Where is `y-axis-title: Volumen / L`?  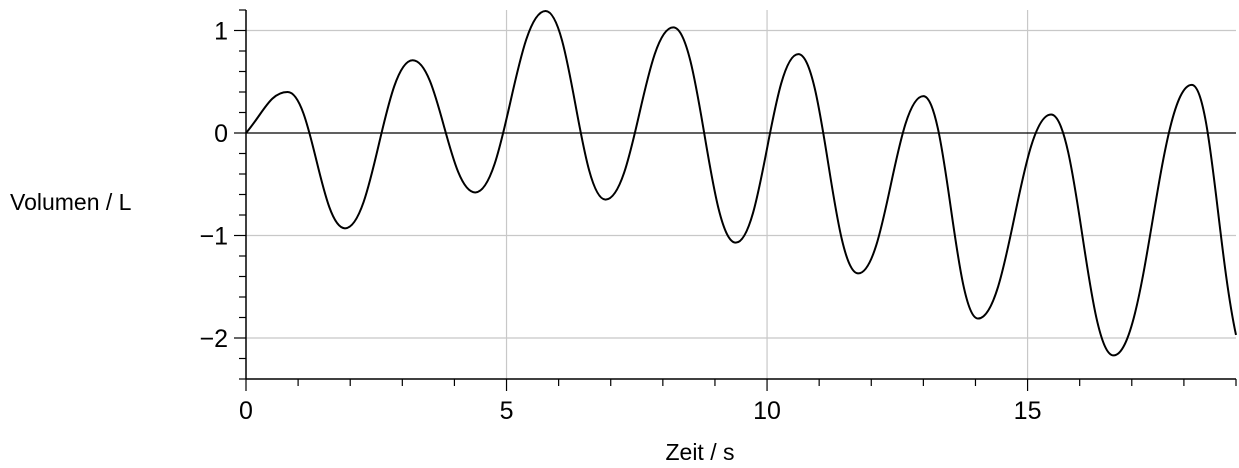 y-axis-title: Volumen / L is located at coordinates (71, 202).